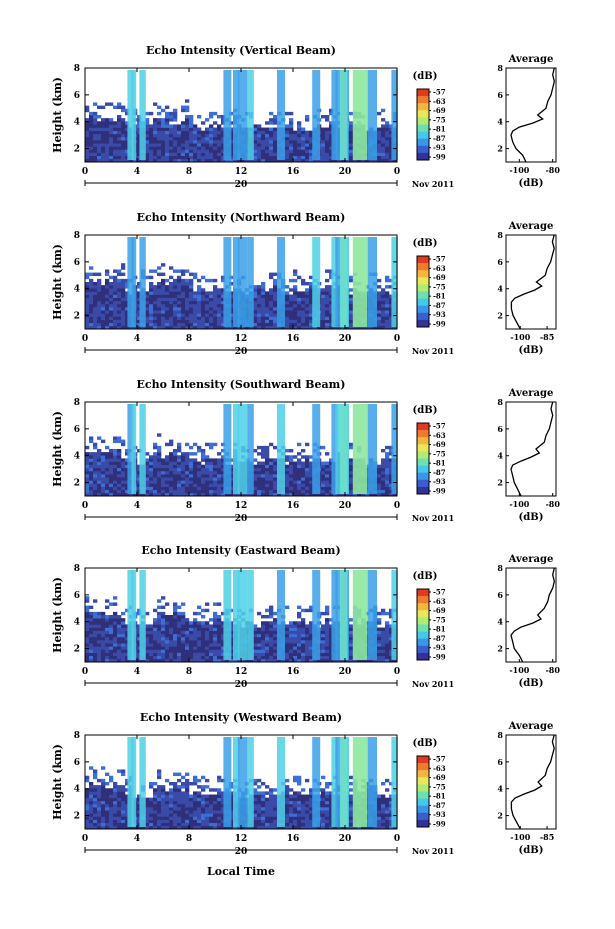  Describe the element at coordinates (130, 115) in the screenshot. I see `interference-streak` at that location.